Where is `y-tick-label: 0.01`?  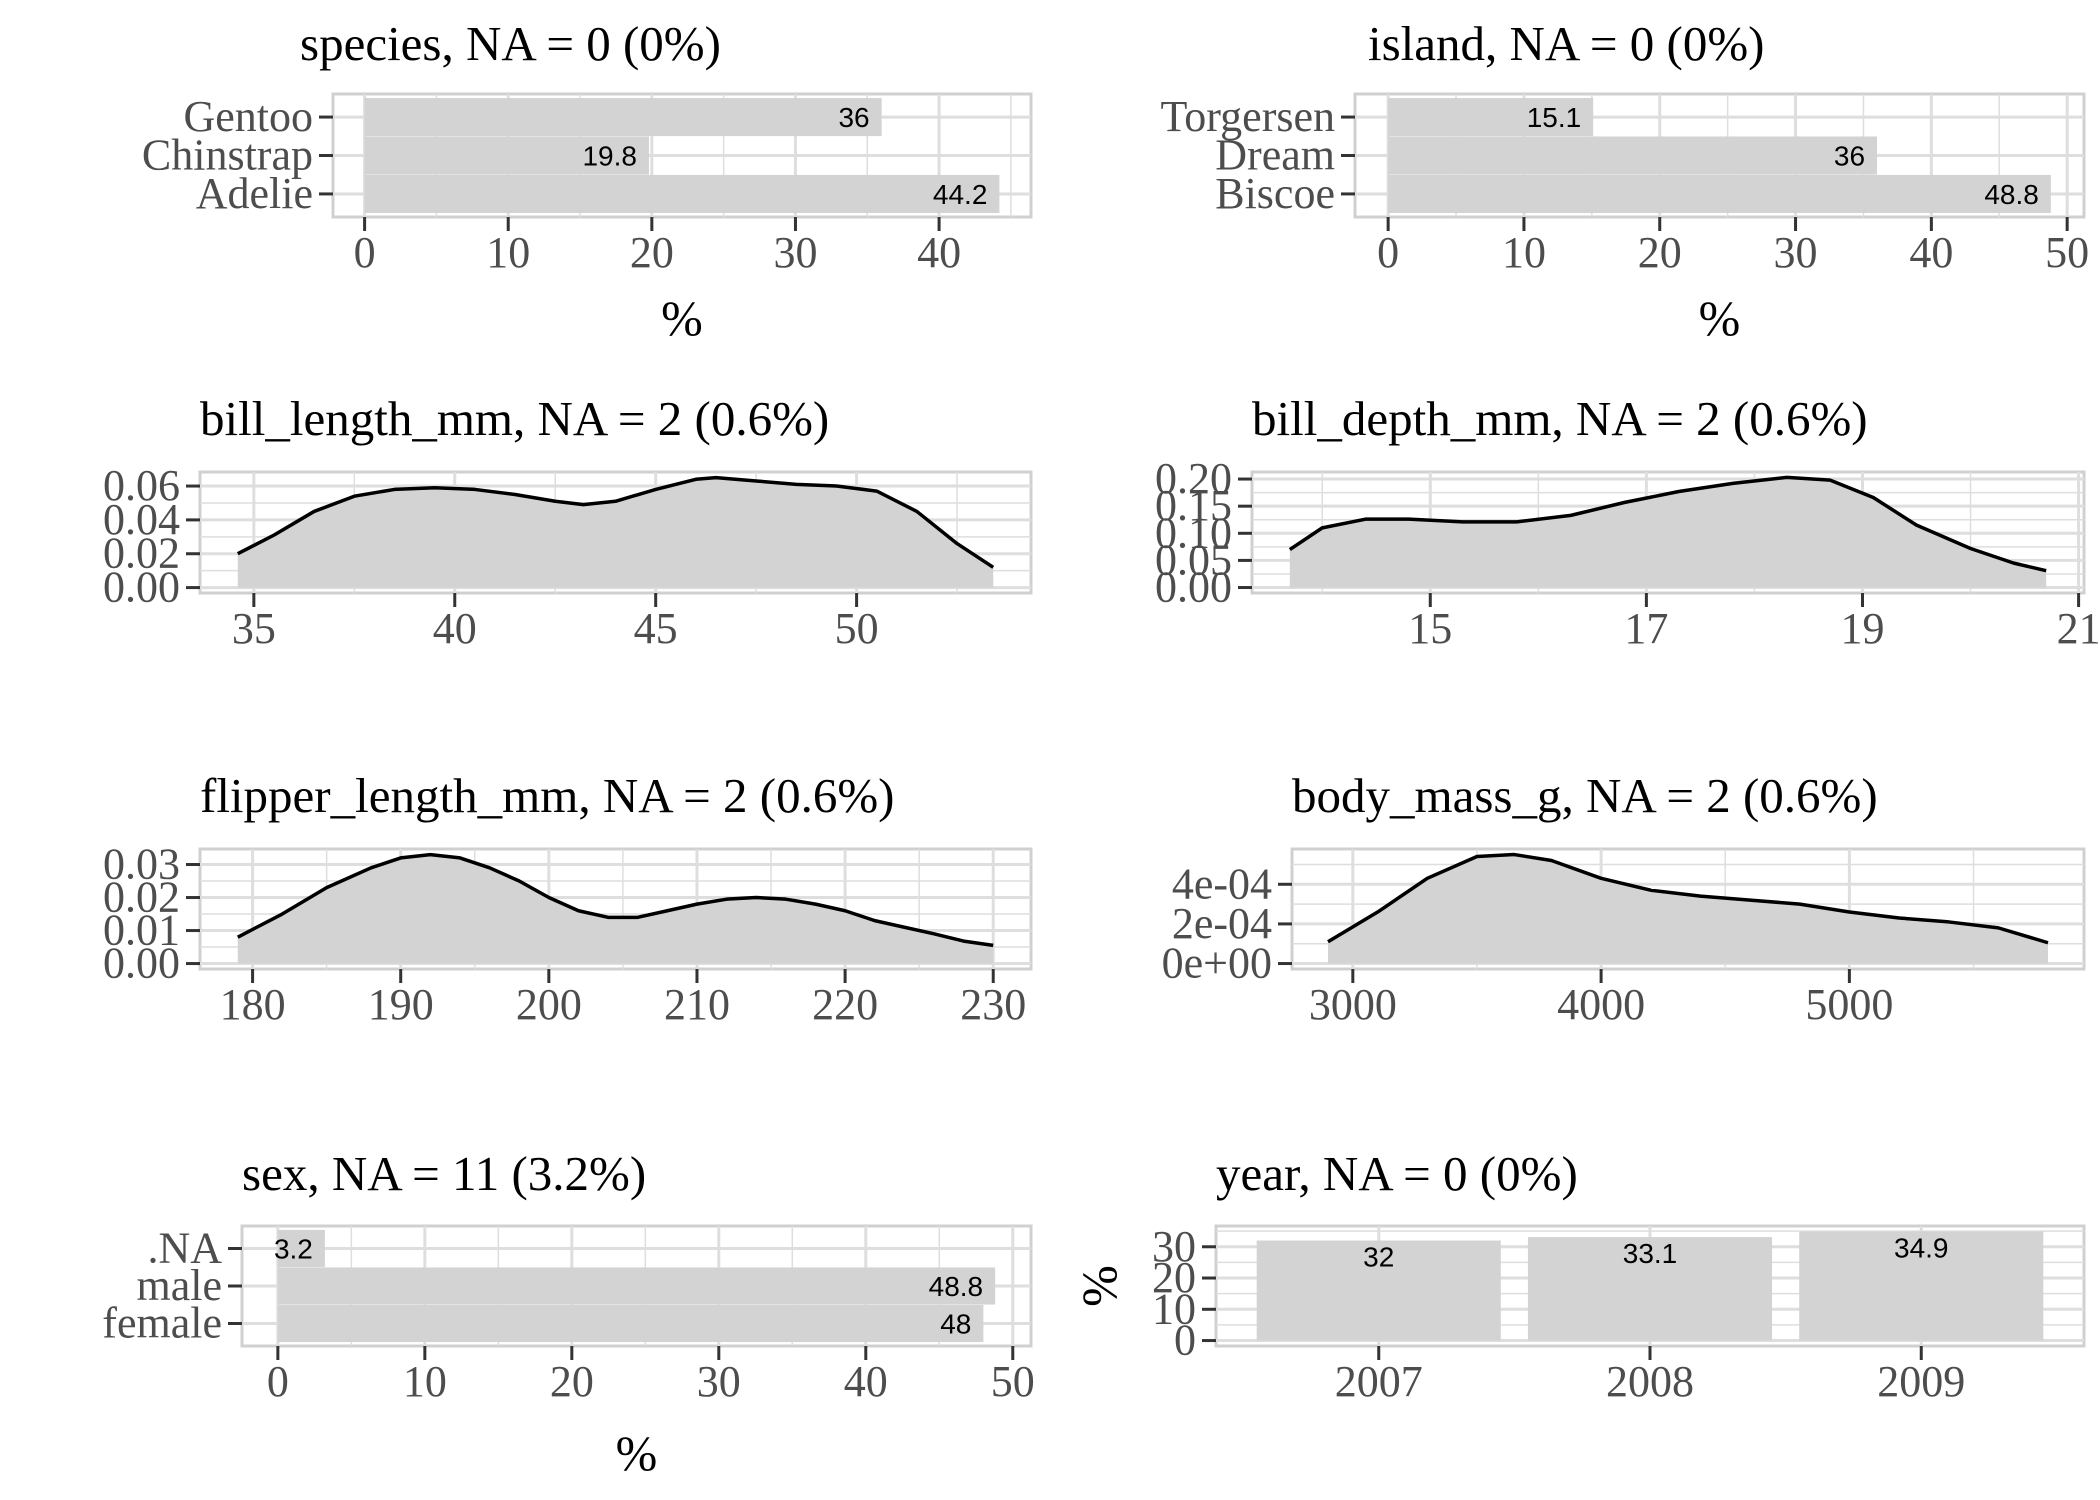
y-tick-label: 0.01 is located at coordinates (141, 930).